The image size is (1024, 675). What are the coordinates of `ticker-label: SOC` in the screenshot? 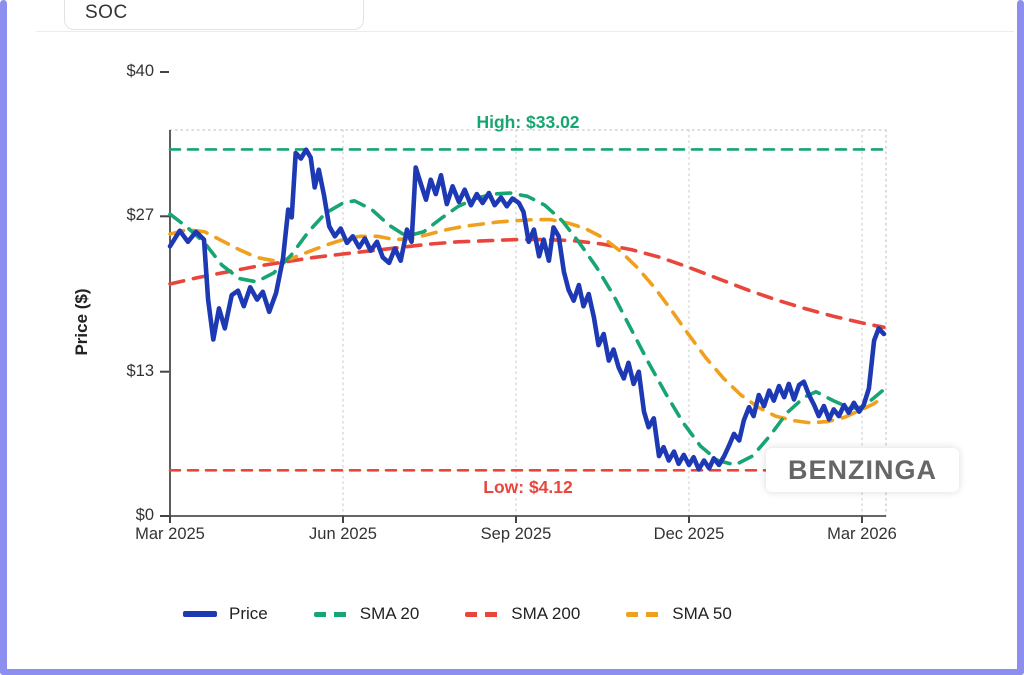 It's located at (106, 12).